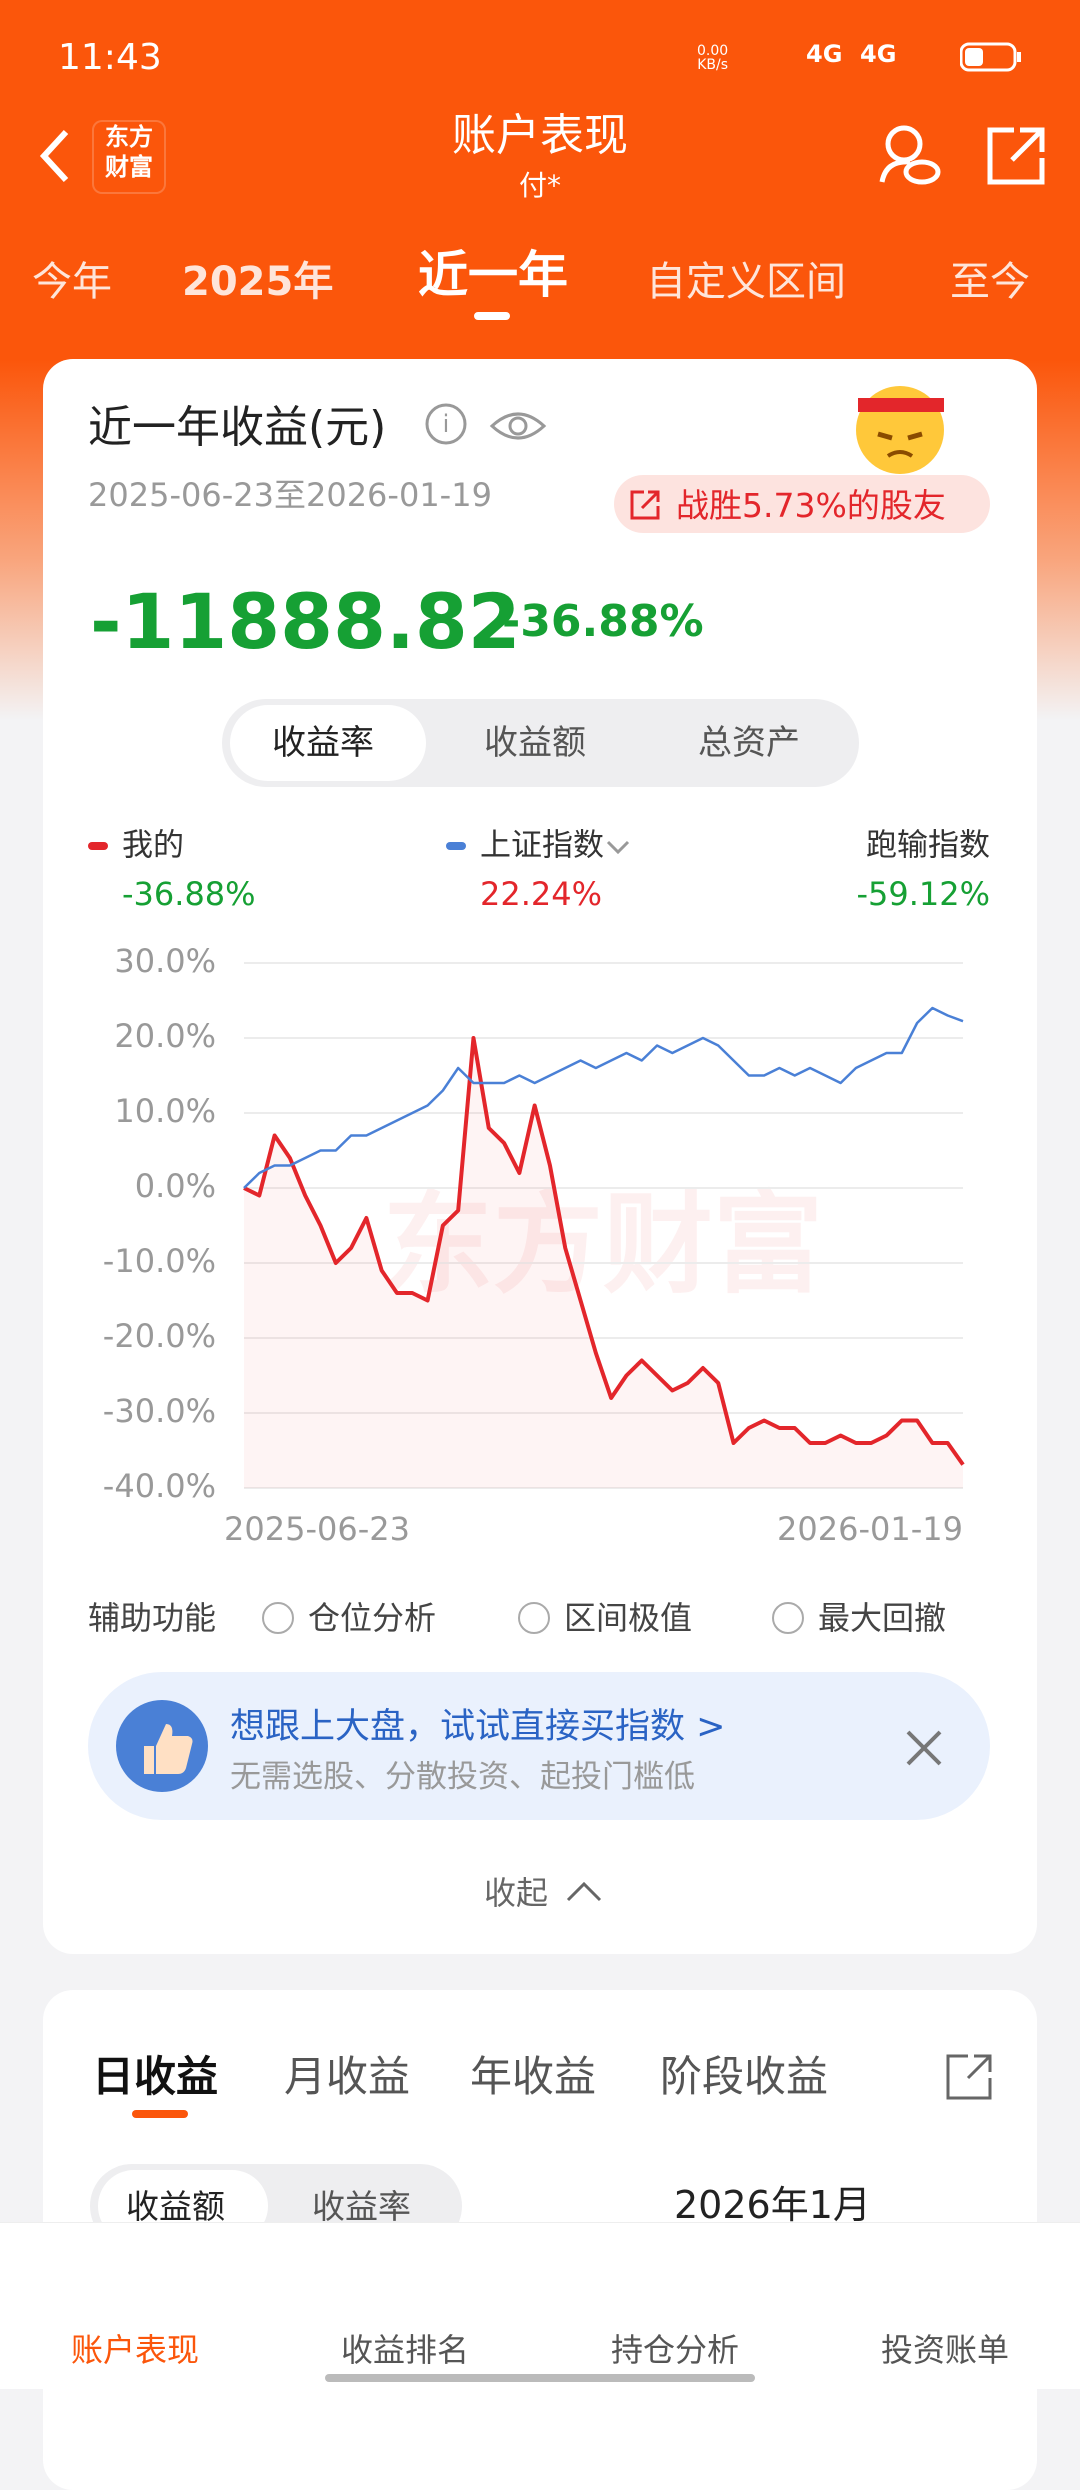  What do you see at coordinates (628, 1618) in the screenshot?
I see `aux-option: 区间极值` at bounding box center [628, 1618].